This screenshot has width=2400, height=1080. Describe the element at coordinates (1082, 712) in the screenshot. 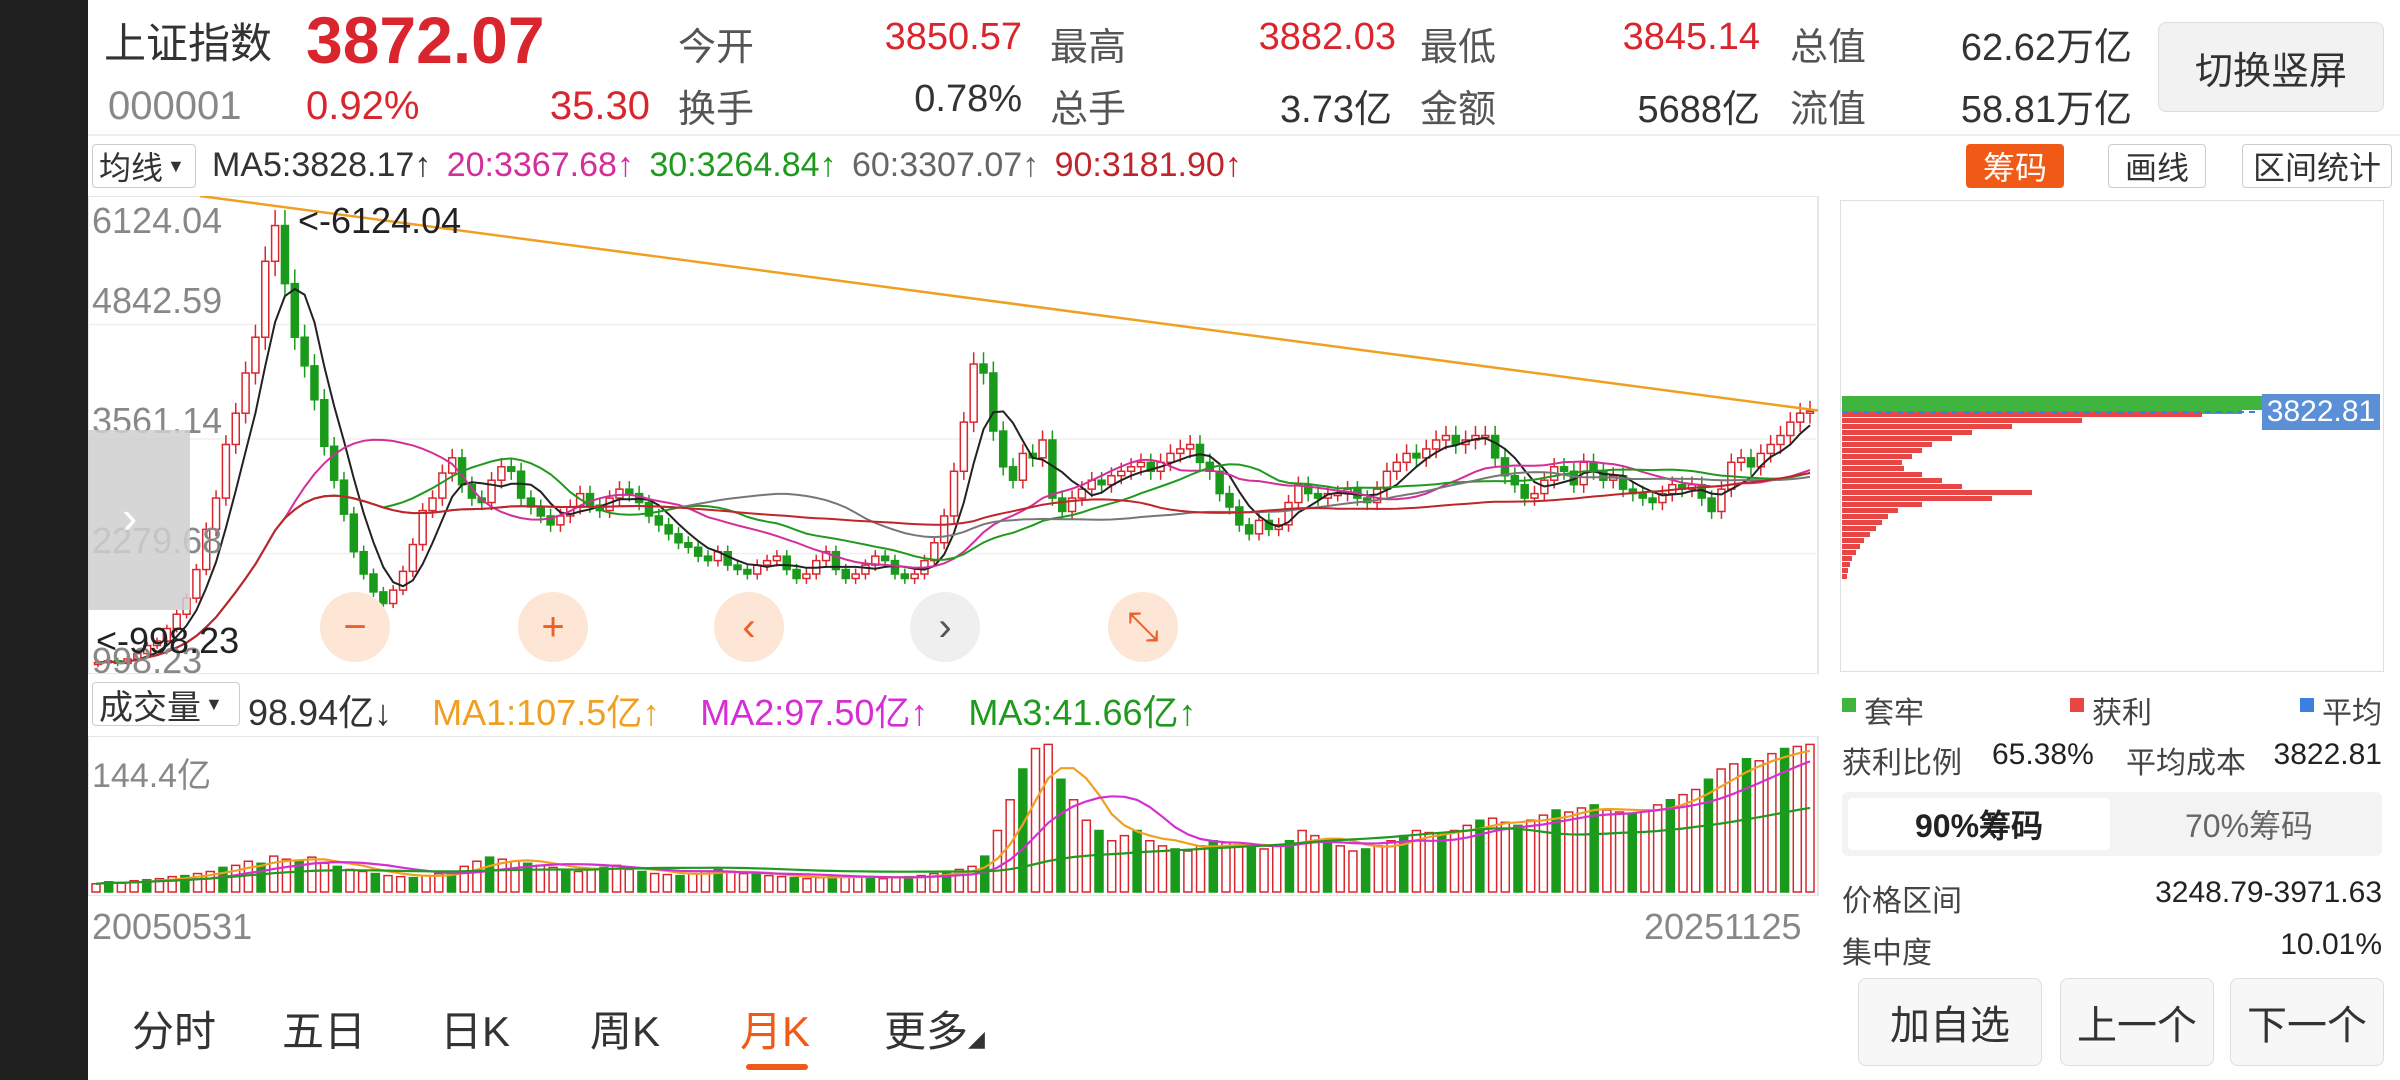

I see `volume-ma3: MA3:41.66亿↑` at that location.